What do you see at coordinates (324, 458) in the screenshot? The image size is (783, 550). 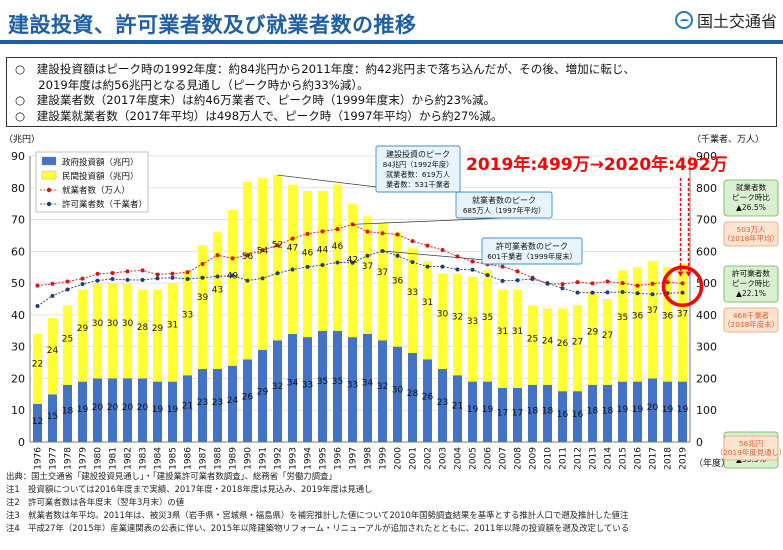 I see `x-tick: 1995` at bounding box center [324, 458].